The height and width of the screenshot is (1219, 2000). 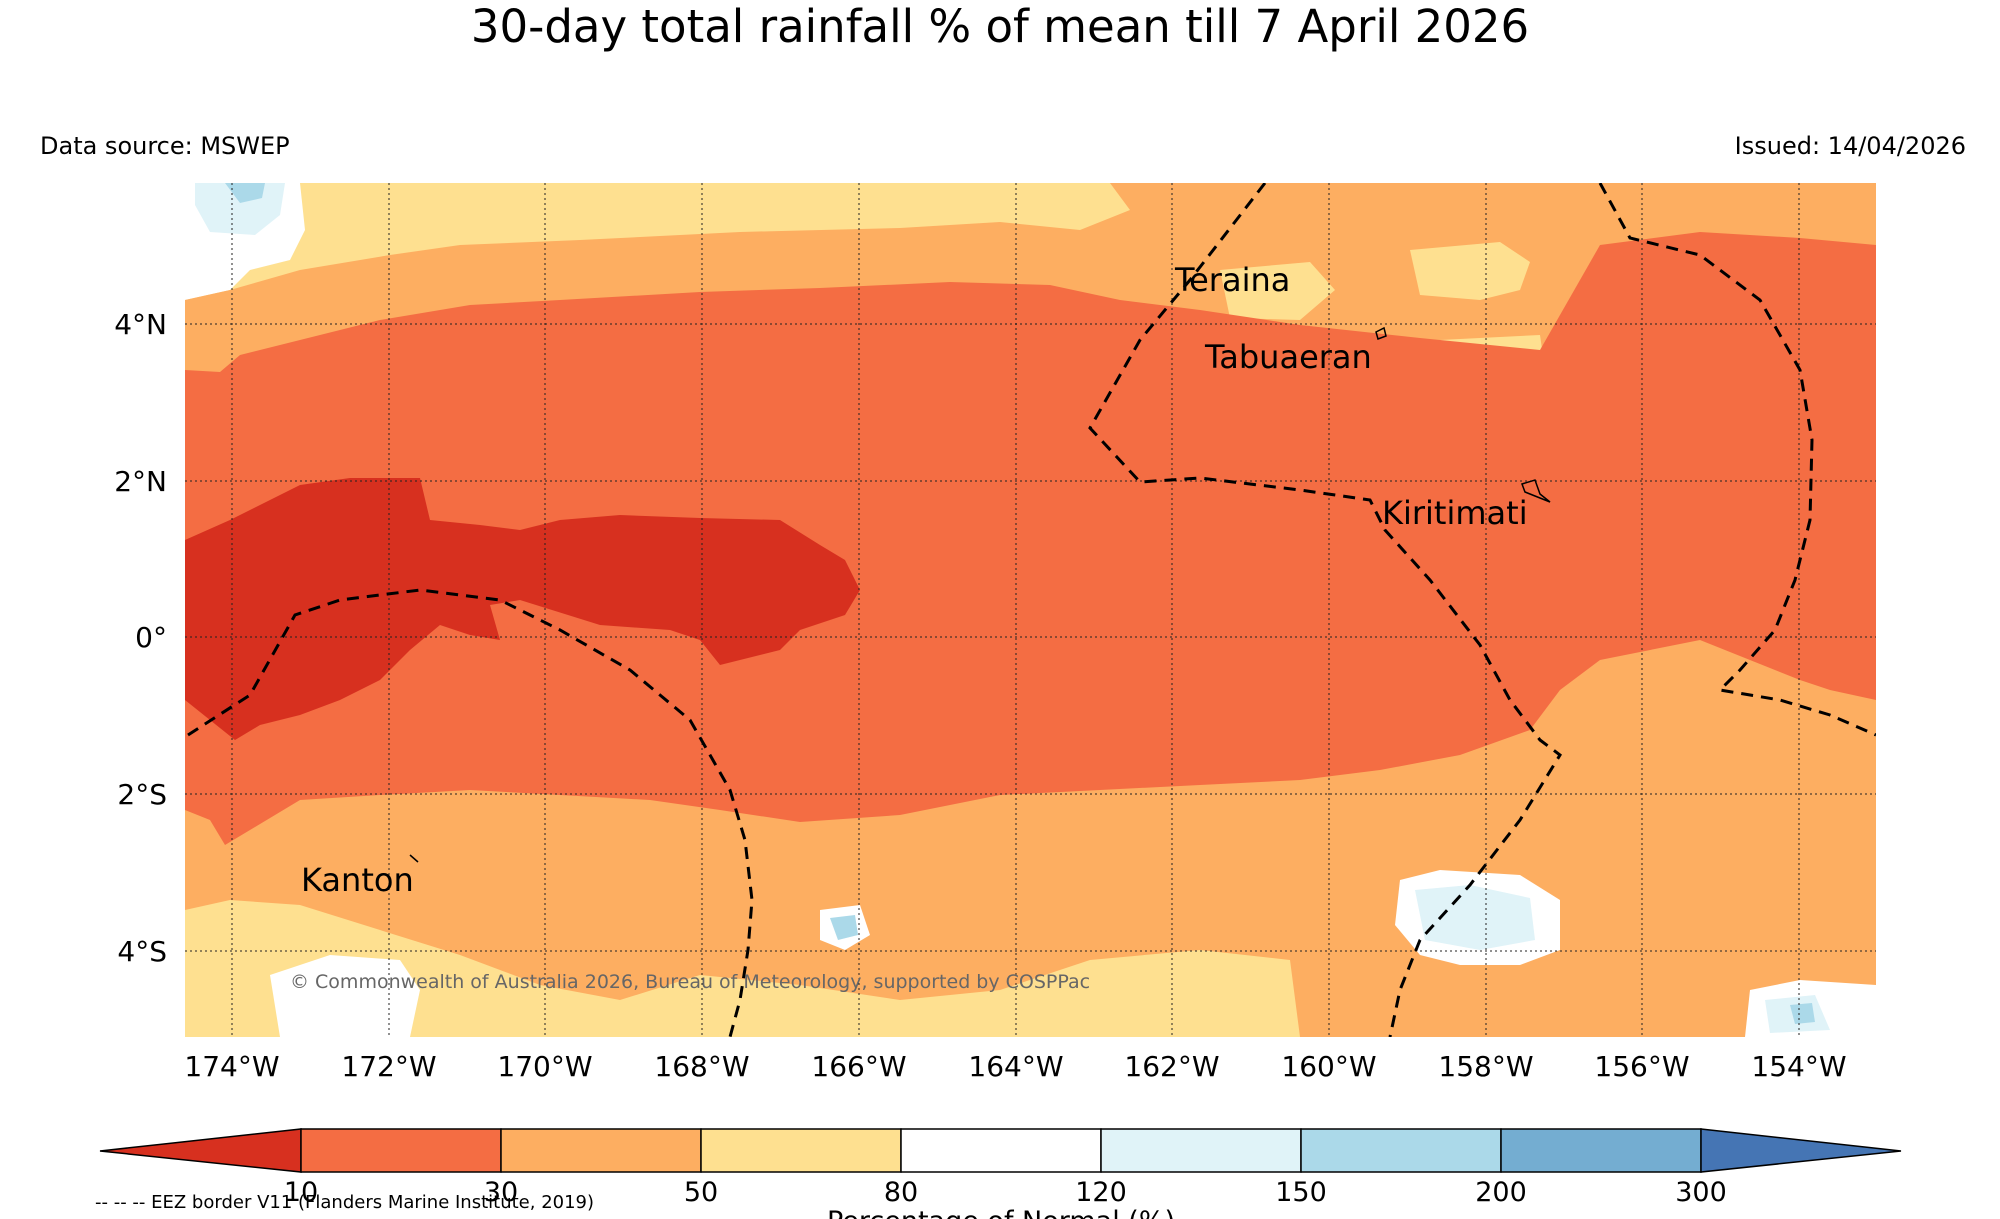 What do you see at coordinates (1328, 1066) in the screenshot?
I see `lon-label-160w: 160°W` at bounding box center [1328, 1066].